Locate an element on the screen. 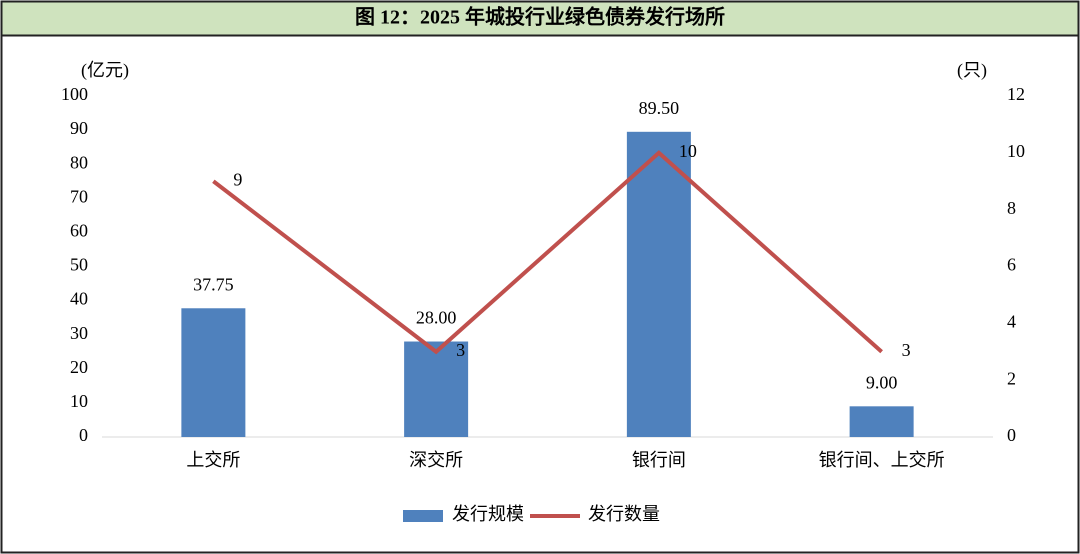 Image resolution: width=1080 pixels, height=554 pixels. y-tick-label: 70 is located at coordinates (79, 196).